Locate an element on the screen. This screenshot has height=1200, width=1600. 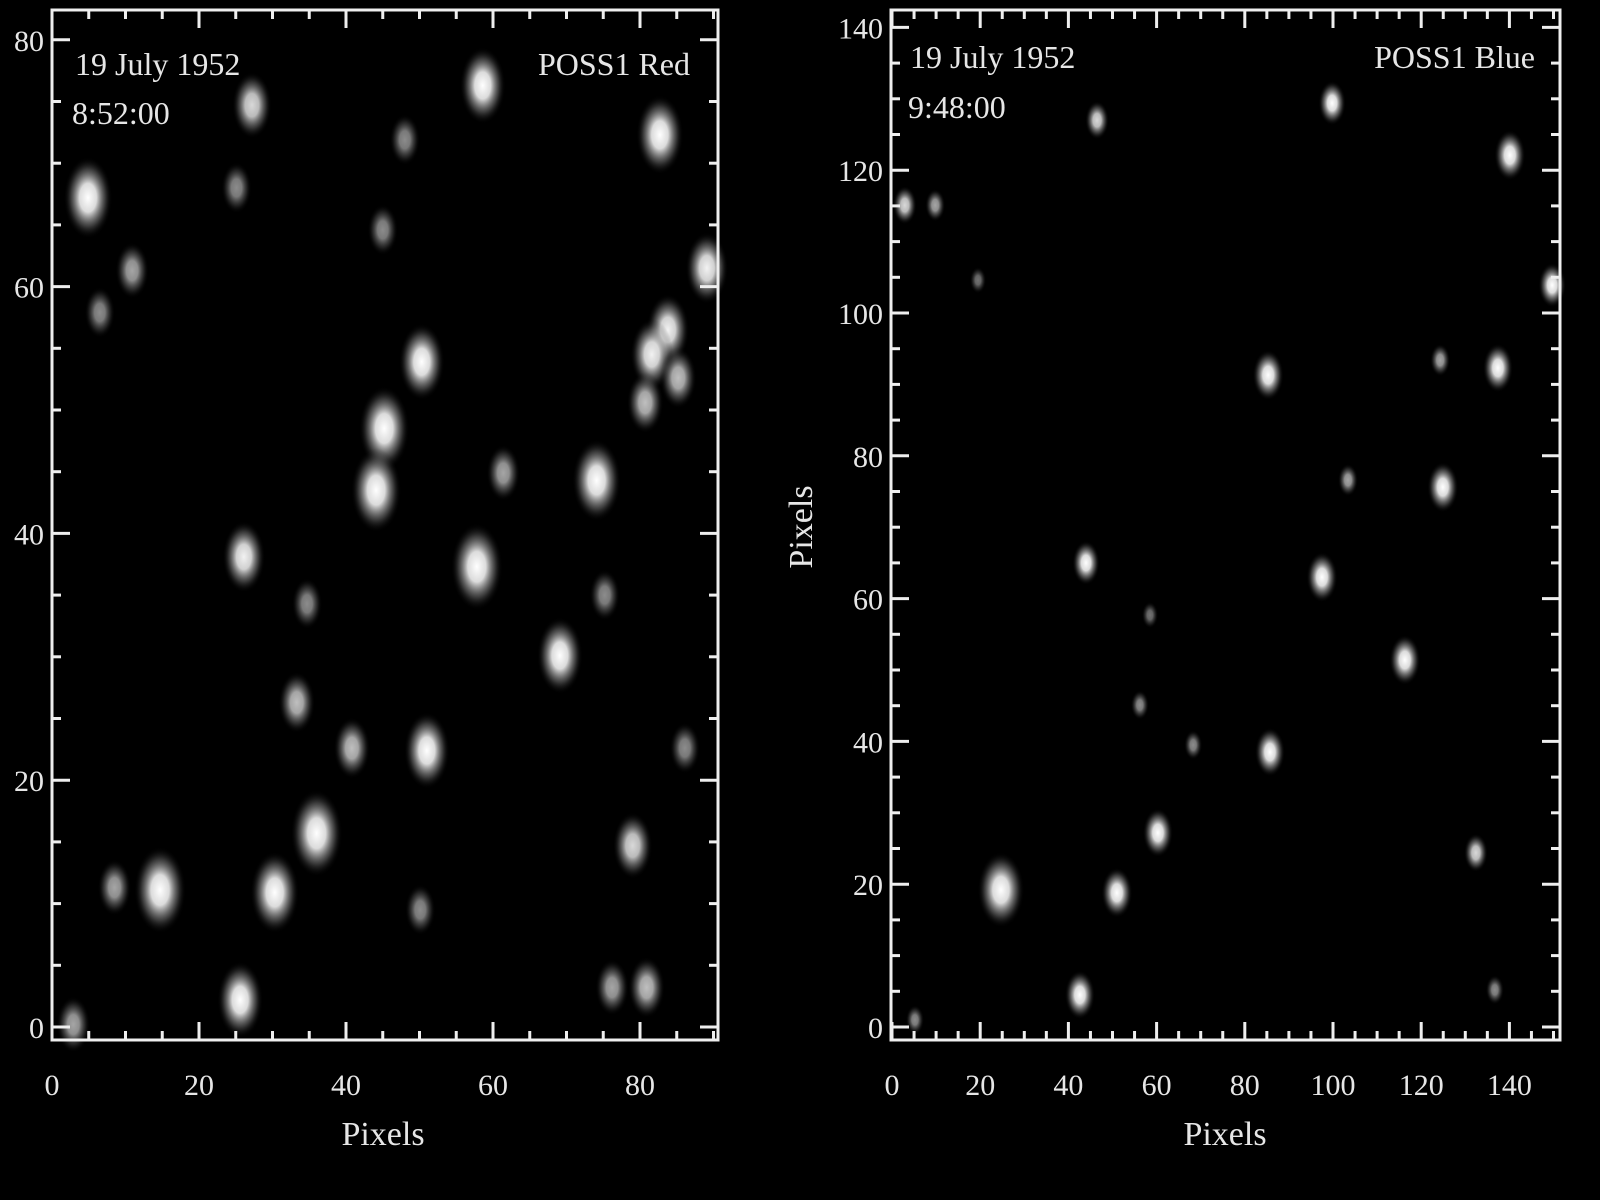
x-tick-label: 120 is located at coordinates (1421, 1085).